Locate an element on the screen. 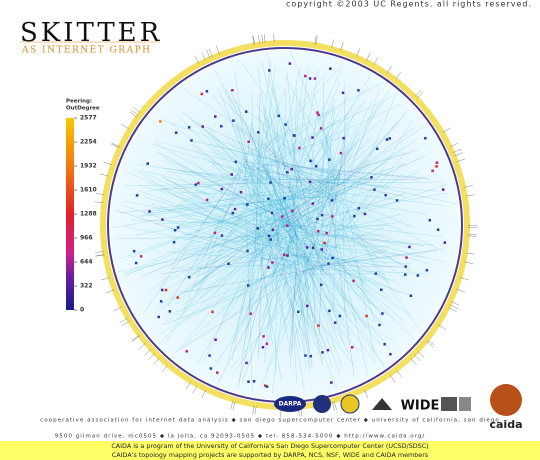  colorbar-tick-label: 0 is located at coordinates (82, 310).